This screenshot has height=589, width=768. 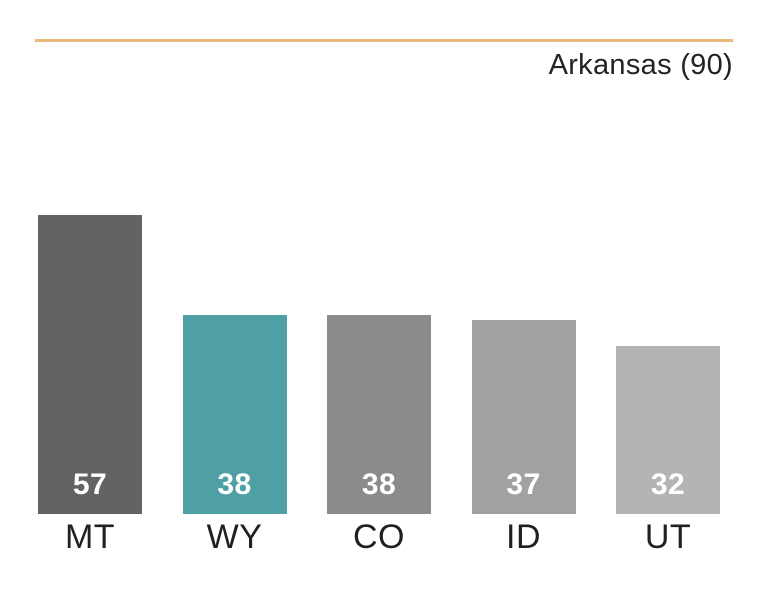 I want to click on bar-value-label-ut: 32, so click(x=668, y=484).